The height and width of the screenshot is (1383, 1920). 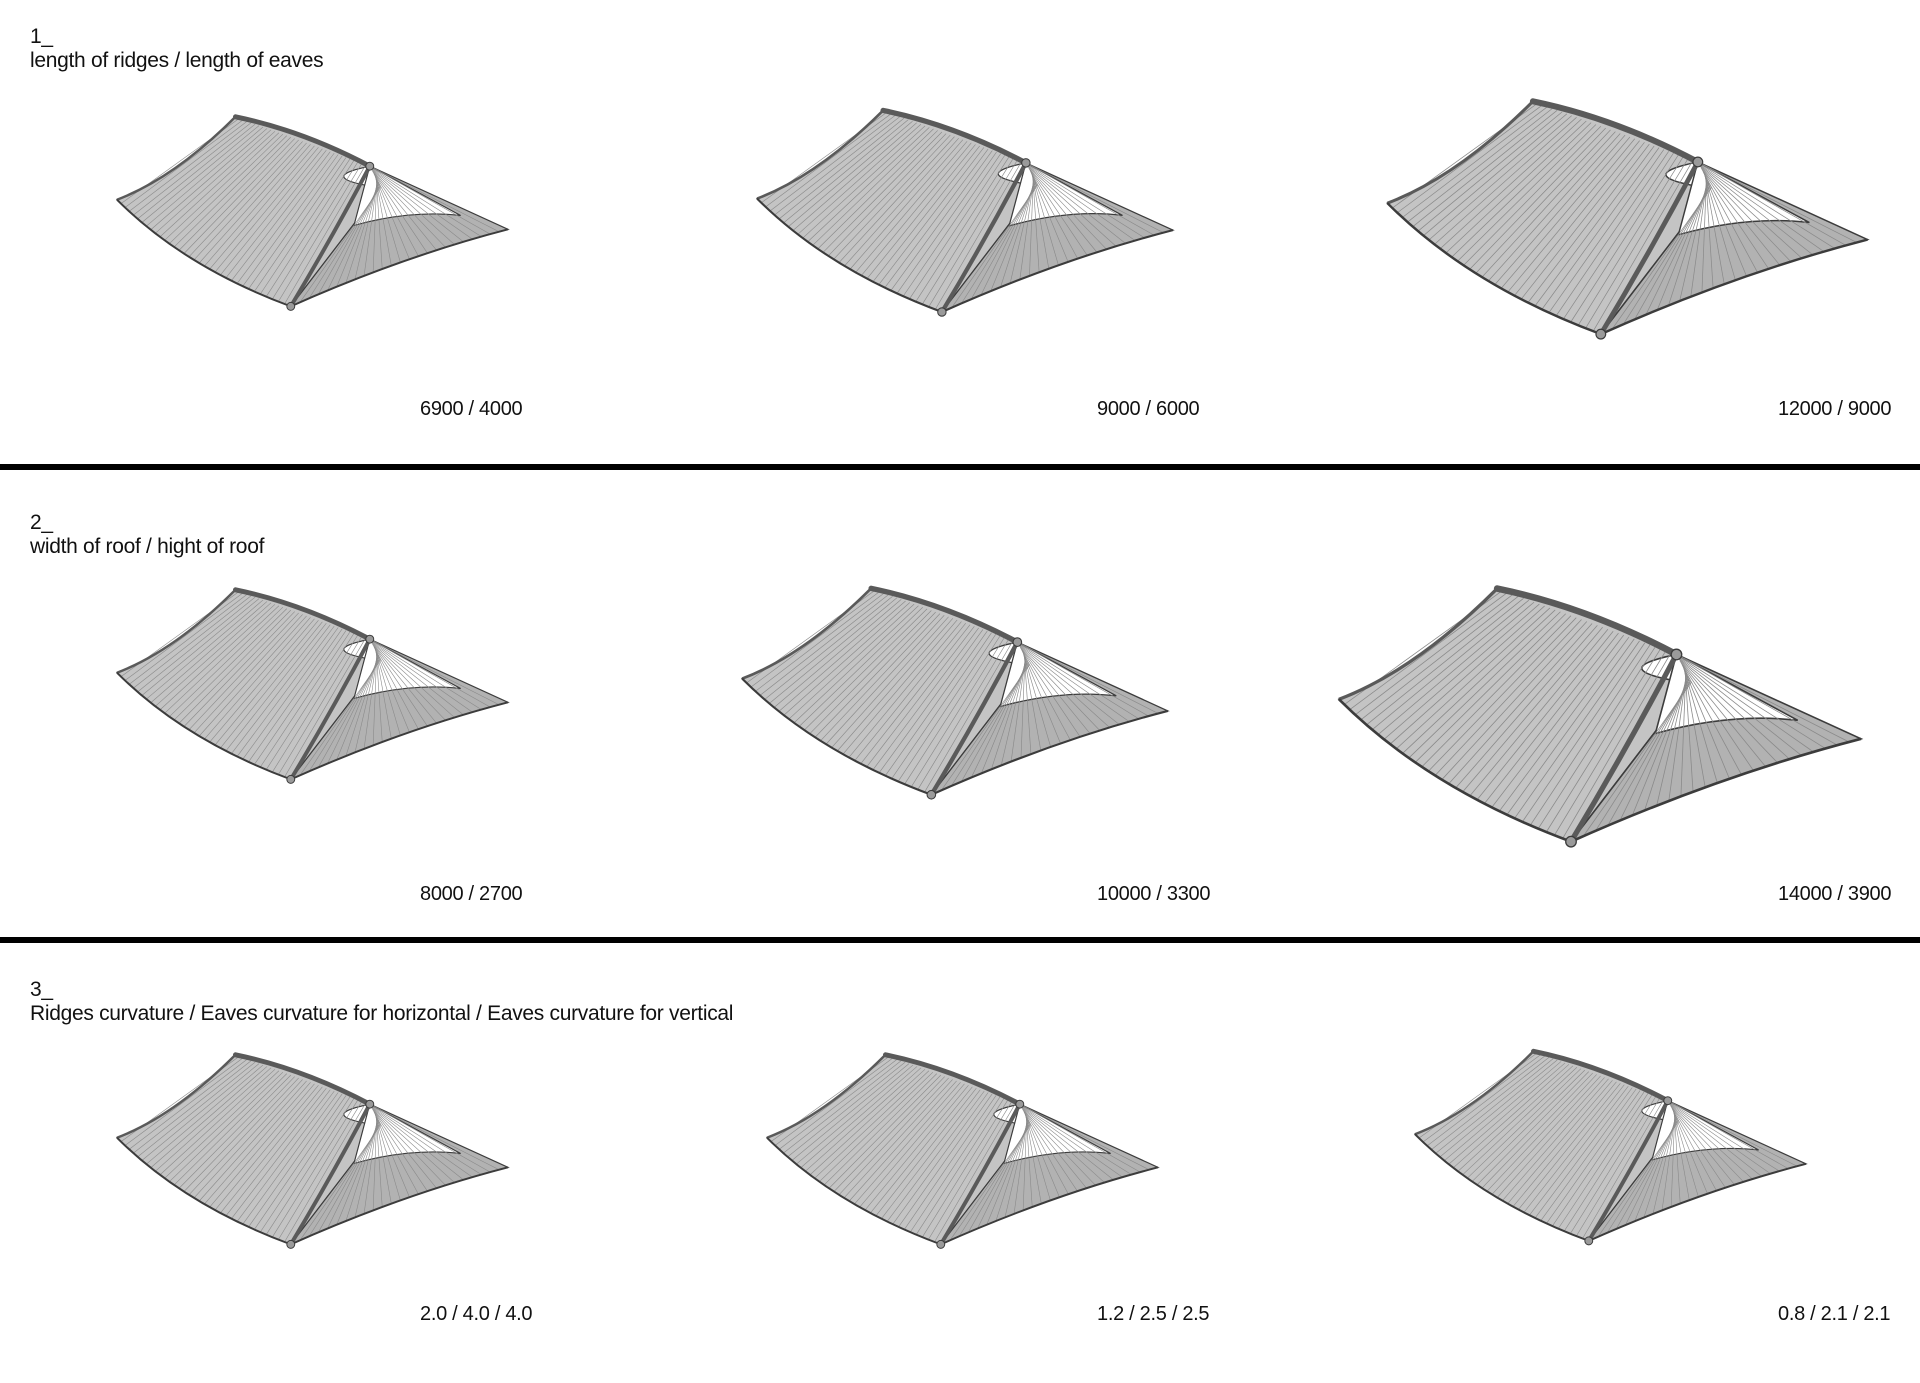 I want to click on roof-drawing, so click(x=1610, y=1147).